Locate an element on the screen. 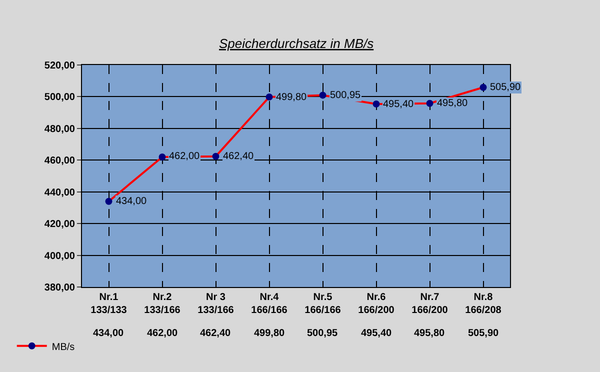 Image resolution: width=600 pixels, height=372 pixels. y-tick-label: 480,00 is located at coordinates (60, 129).